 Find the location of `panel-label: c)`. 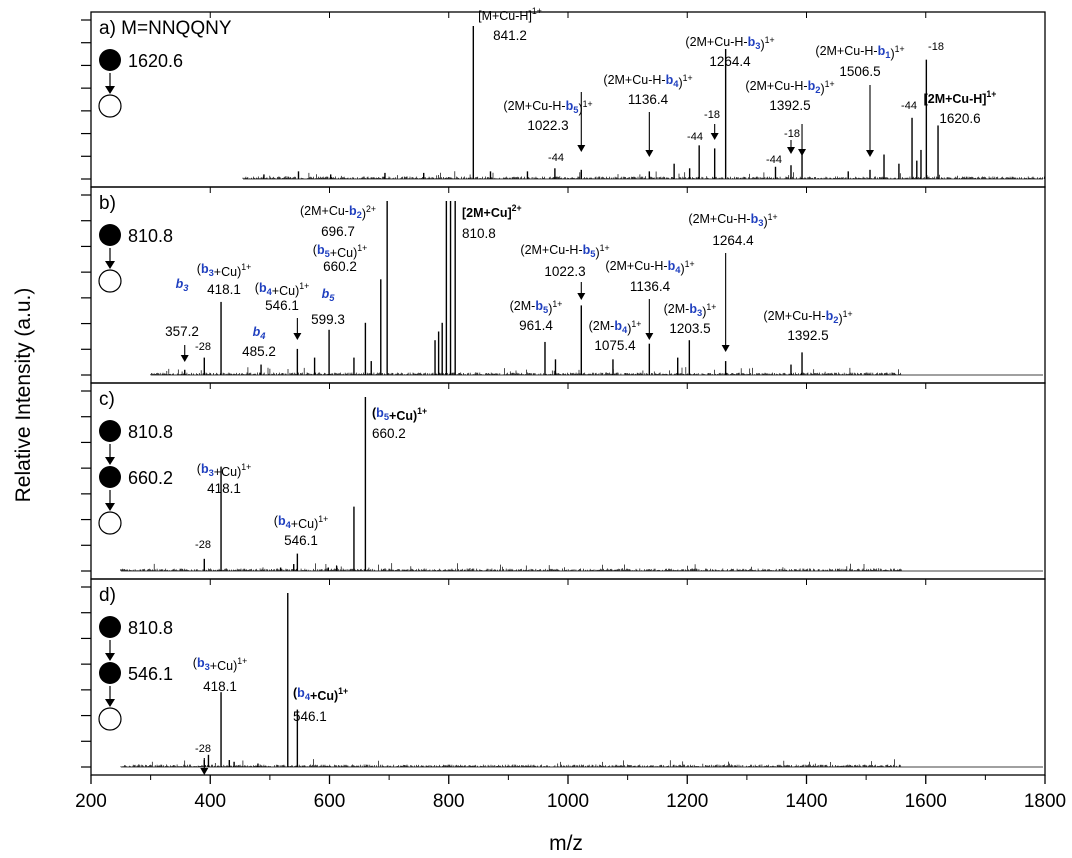

panel-label: c) is located at coordinates (107, 399).